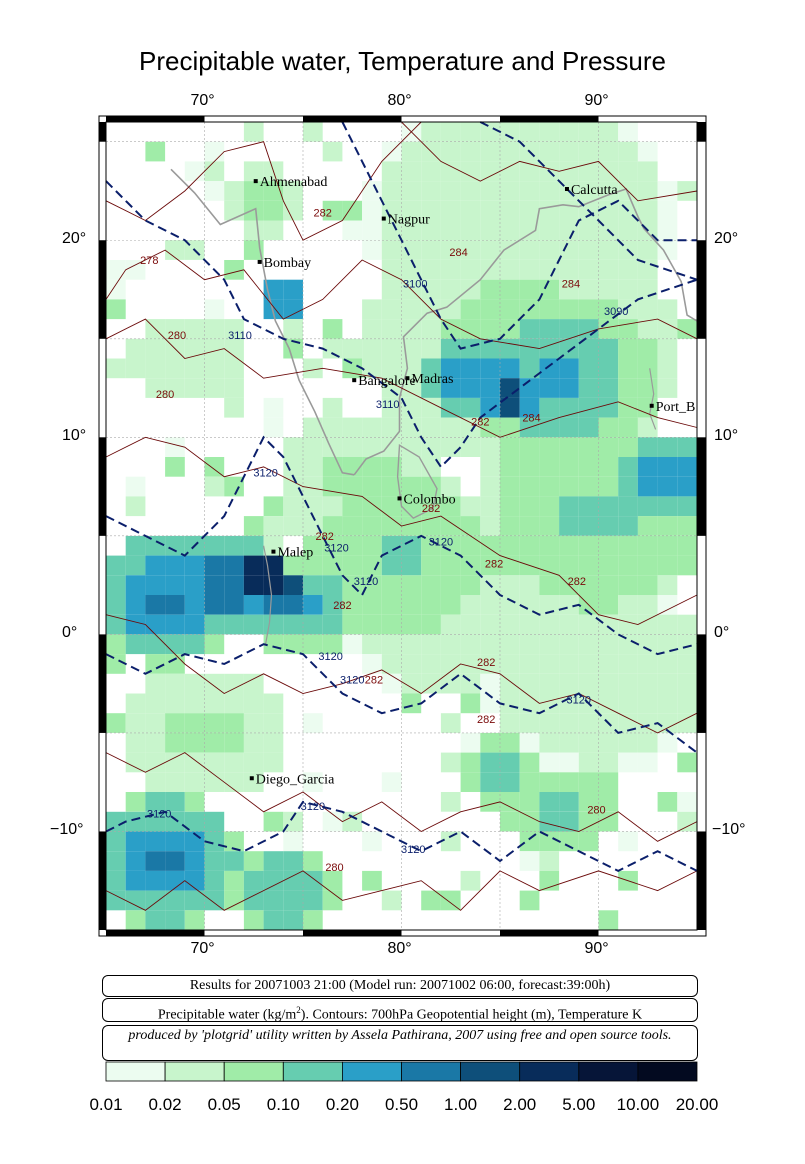 The image size is (805, 1164). I want to click on frame-bar, so click(352, 933).